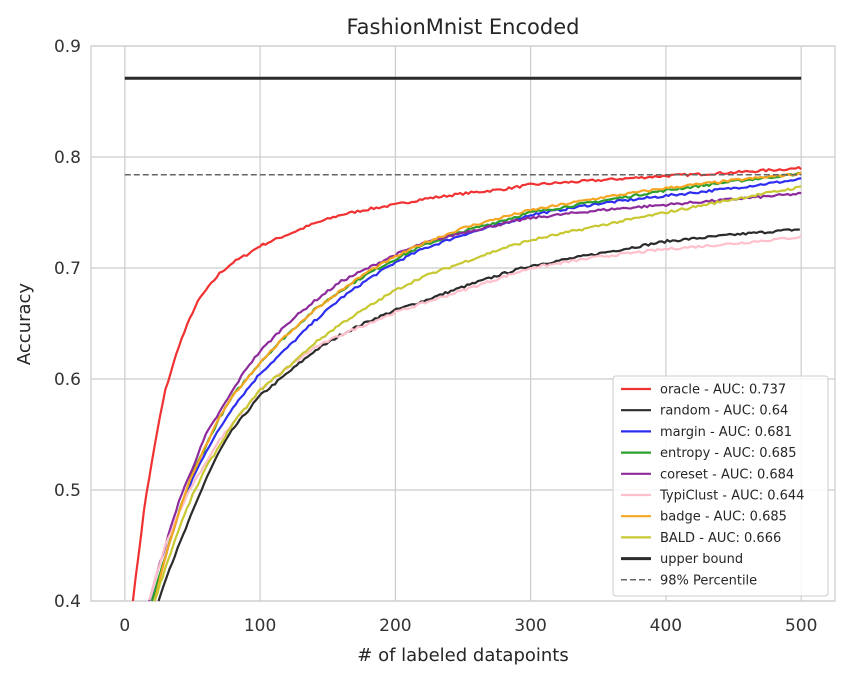  What do you see at coordinates (67, 602) in the screenshot?
I see `y-tick-label: 0.4` at bounding box center [67, 602].